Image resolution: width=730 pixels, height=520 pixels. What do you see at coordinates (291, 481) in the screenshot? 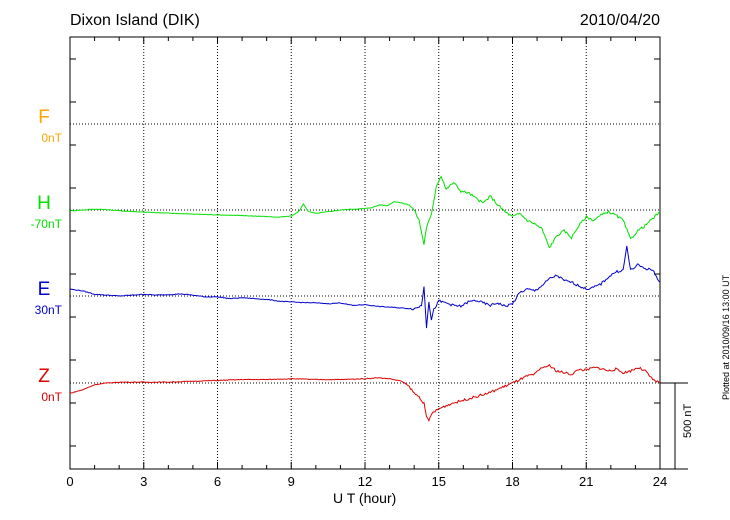
I see `x-tick-label: 9` at bounding box center [291, 481].